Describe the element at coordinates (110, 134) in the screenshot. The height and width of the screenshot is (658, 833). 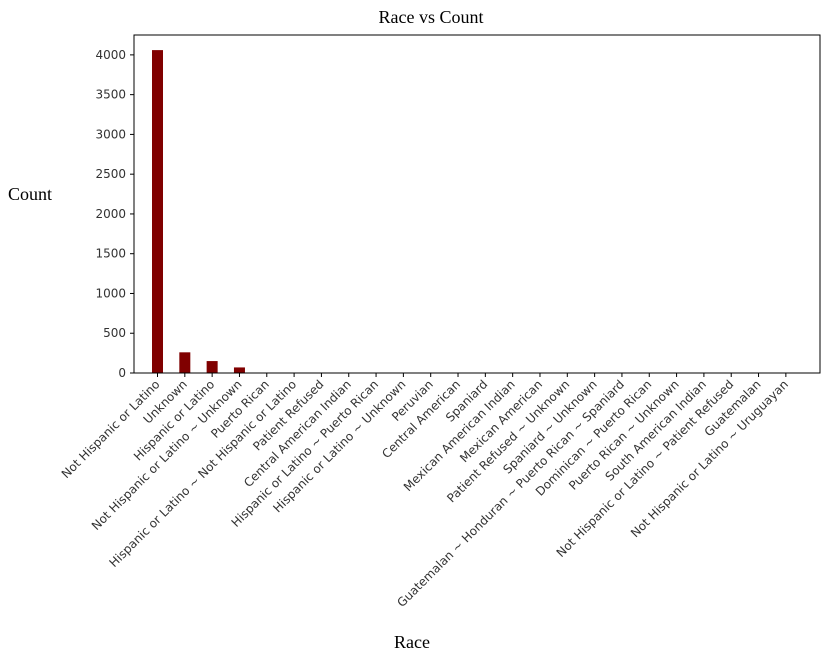
I see `y-tick-label: 3000` at that location.